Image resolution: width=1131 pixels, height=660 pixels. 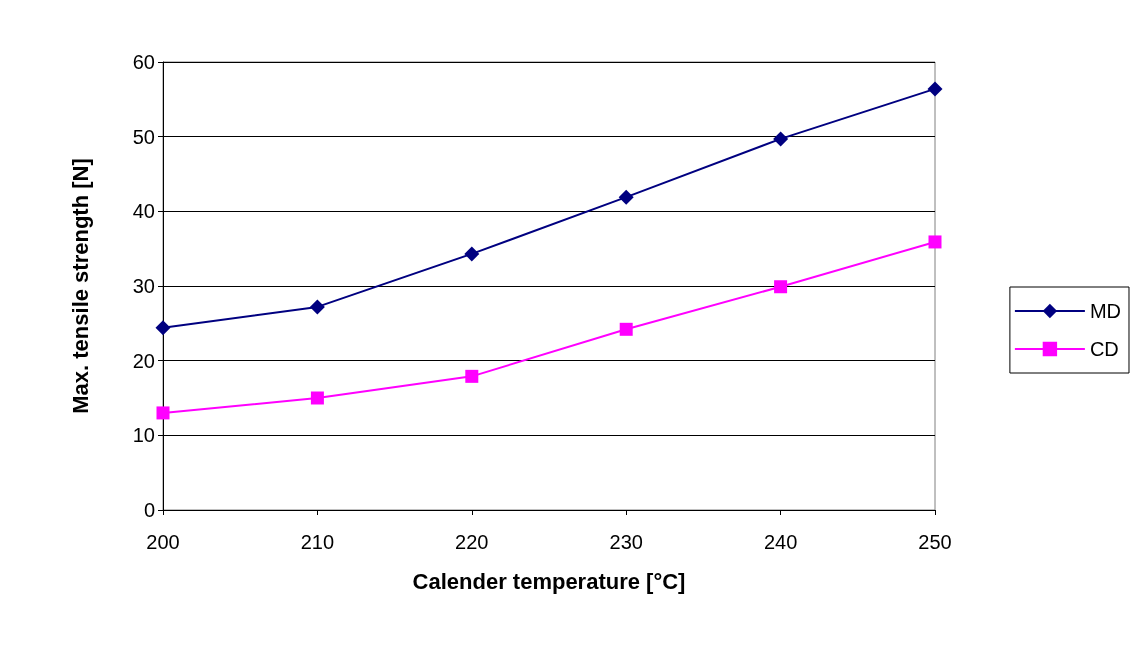 What do you see at coordinates (1105, 311) in the screenshot?
I see `legend-label: MD` at bounding box center [1105, 311].